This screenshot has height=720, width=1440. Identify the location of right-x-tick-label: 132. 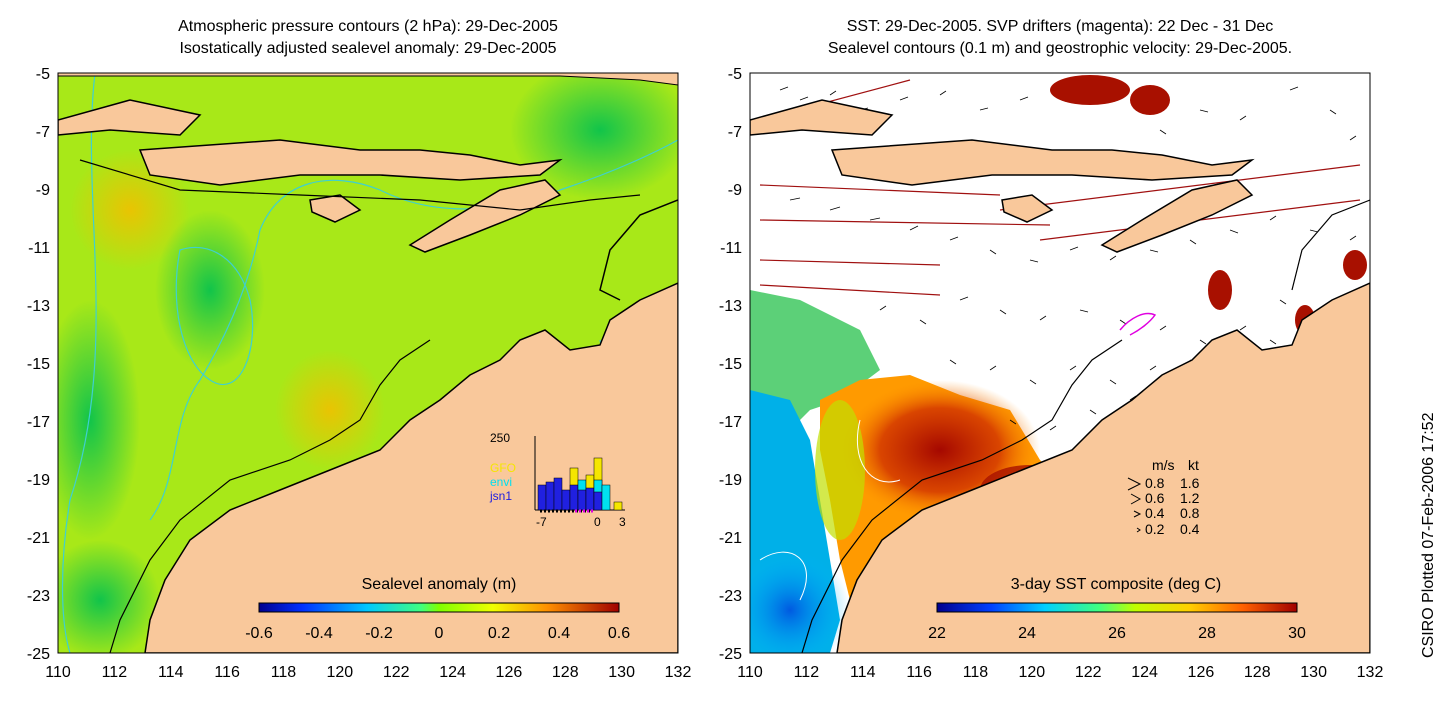
(1370, 672).